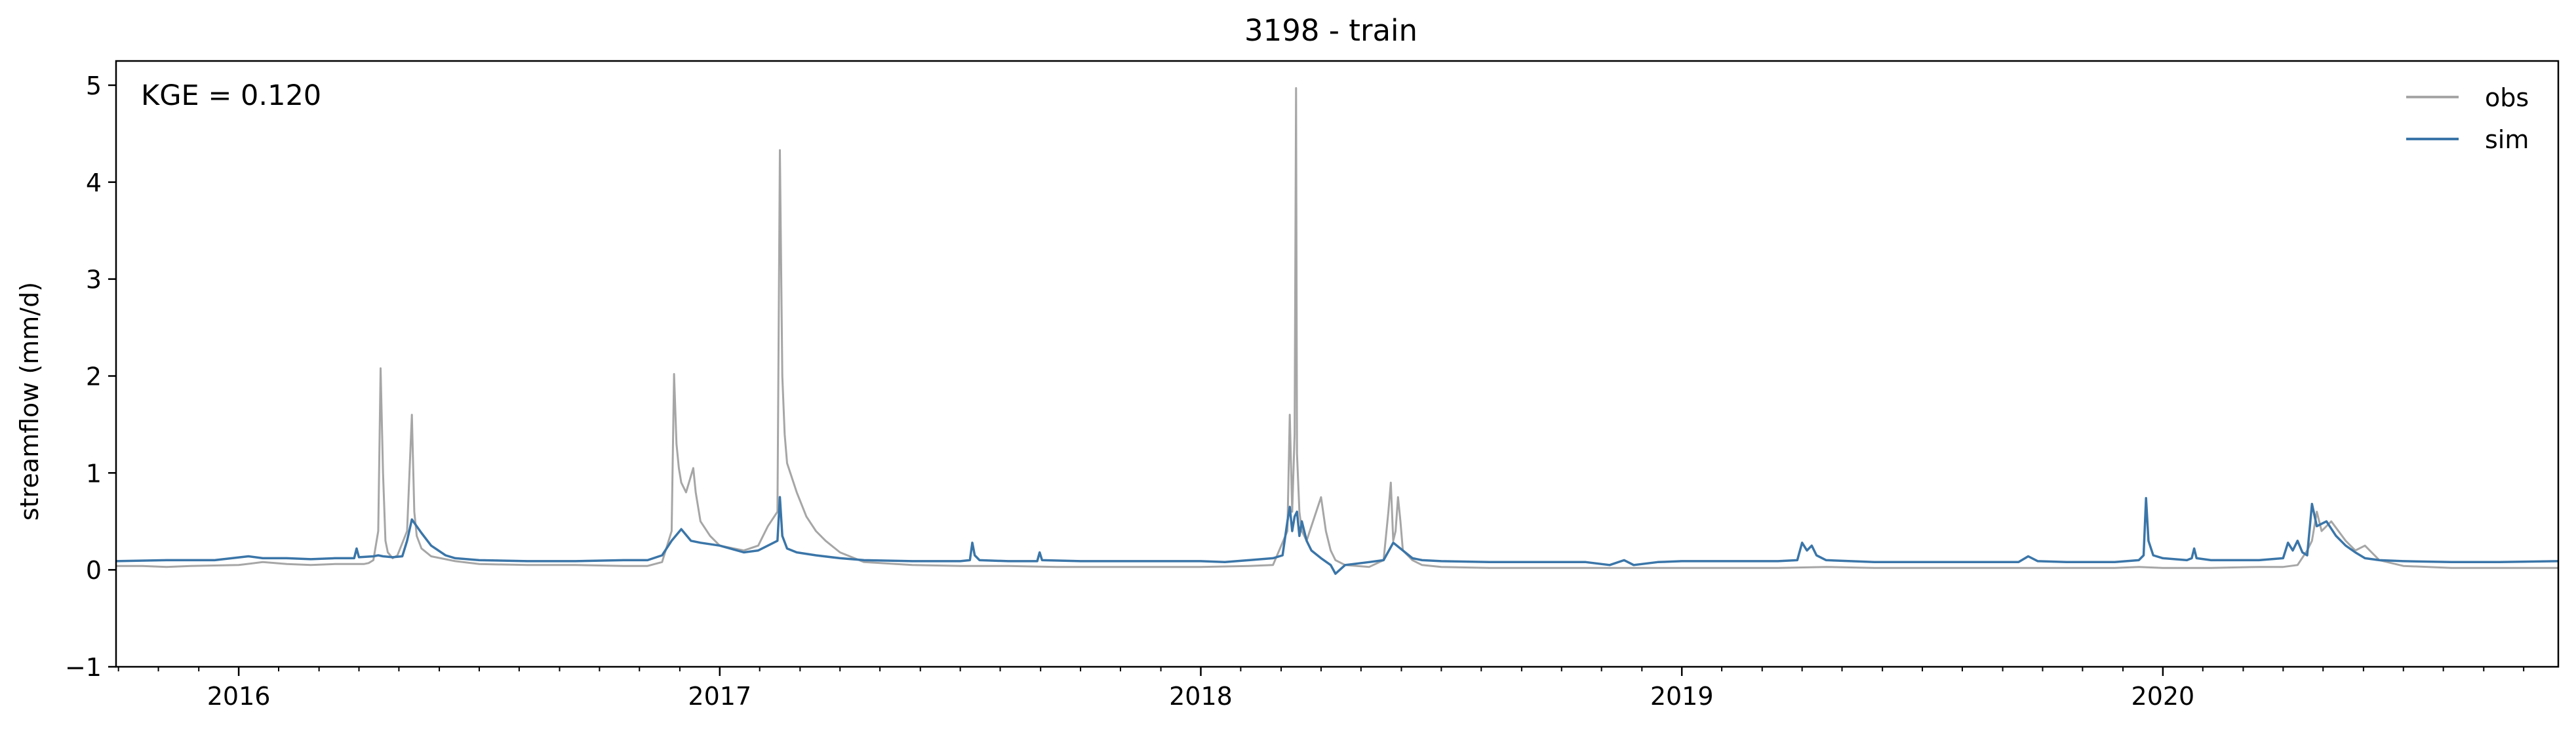 The width and height of the screenshot is (2576, 733). Describe the element at coordinates (2163, 696) in the screenshot. I see `x-tick-label: 2020` at that location.